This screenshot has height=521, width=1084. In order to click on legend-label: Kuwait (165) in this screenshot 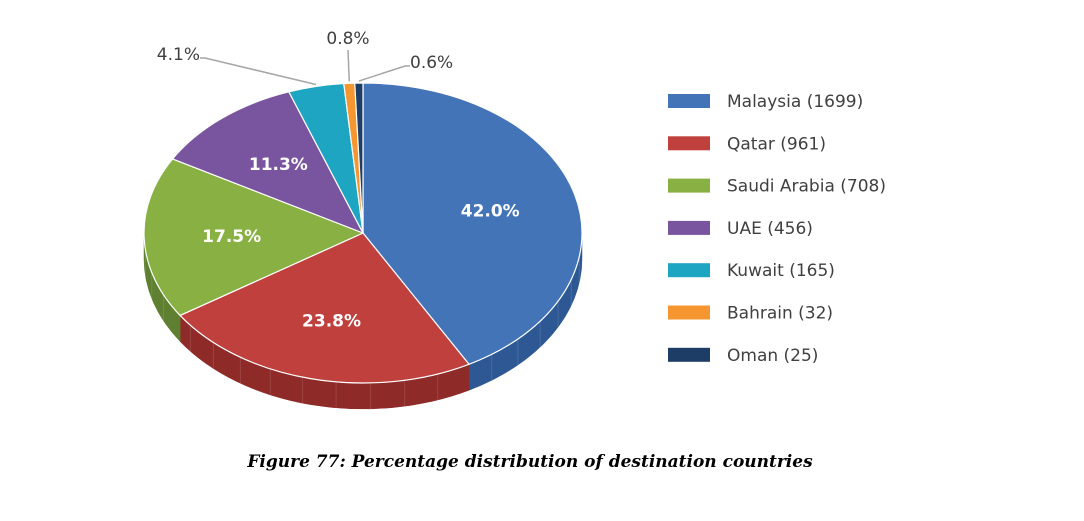, I will do `click(781, 271)`.